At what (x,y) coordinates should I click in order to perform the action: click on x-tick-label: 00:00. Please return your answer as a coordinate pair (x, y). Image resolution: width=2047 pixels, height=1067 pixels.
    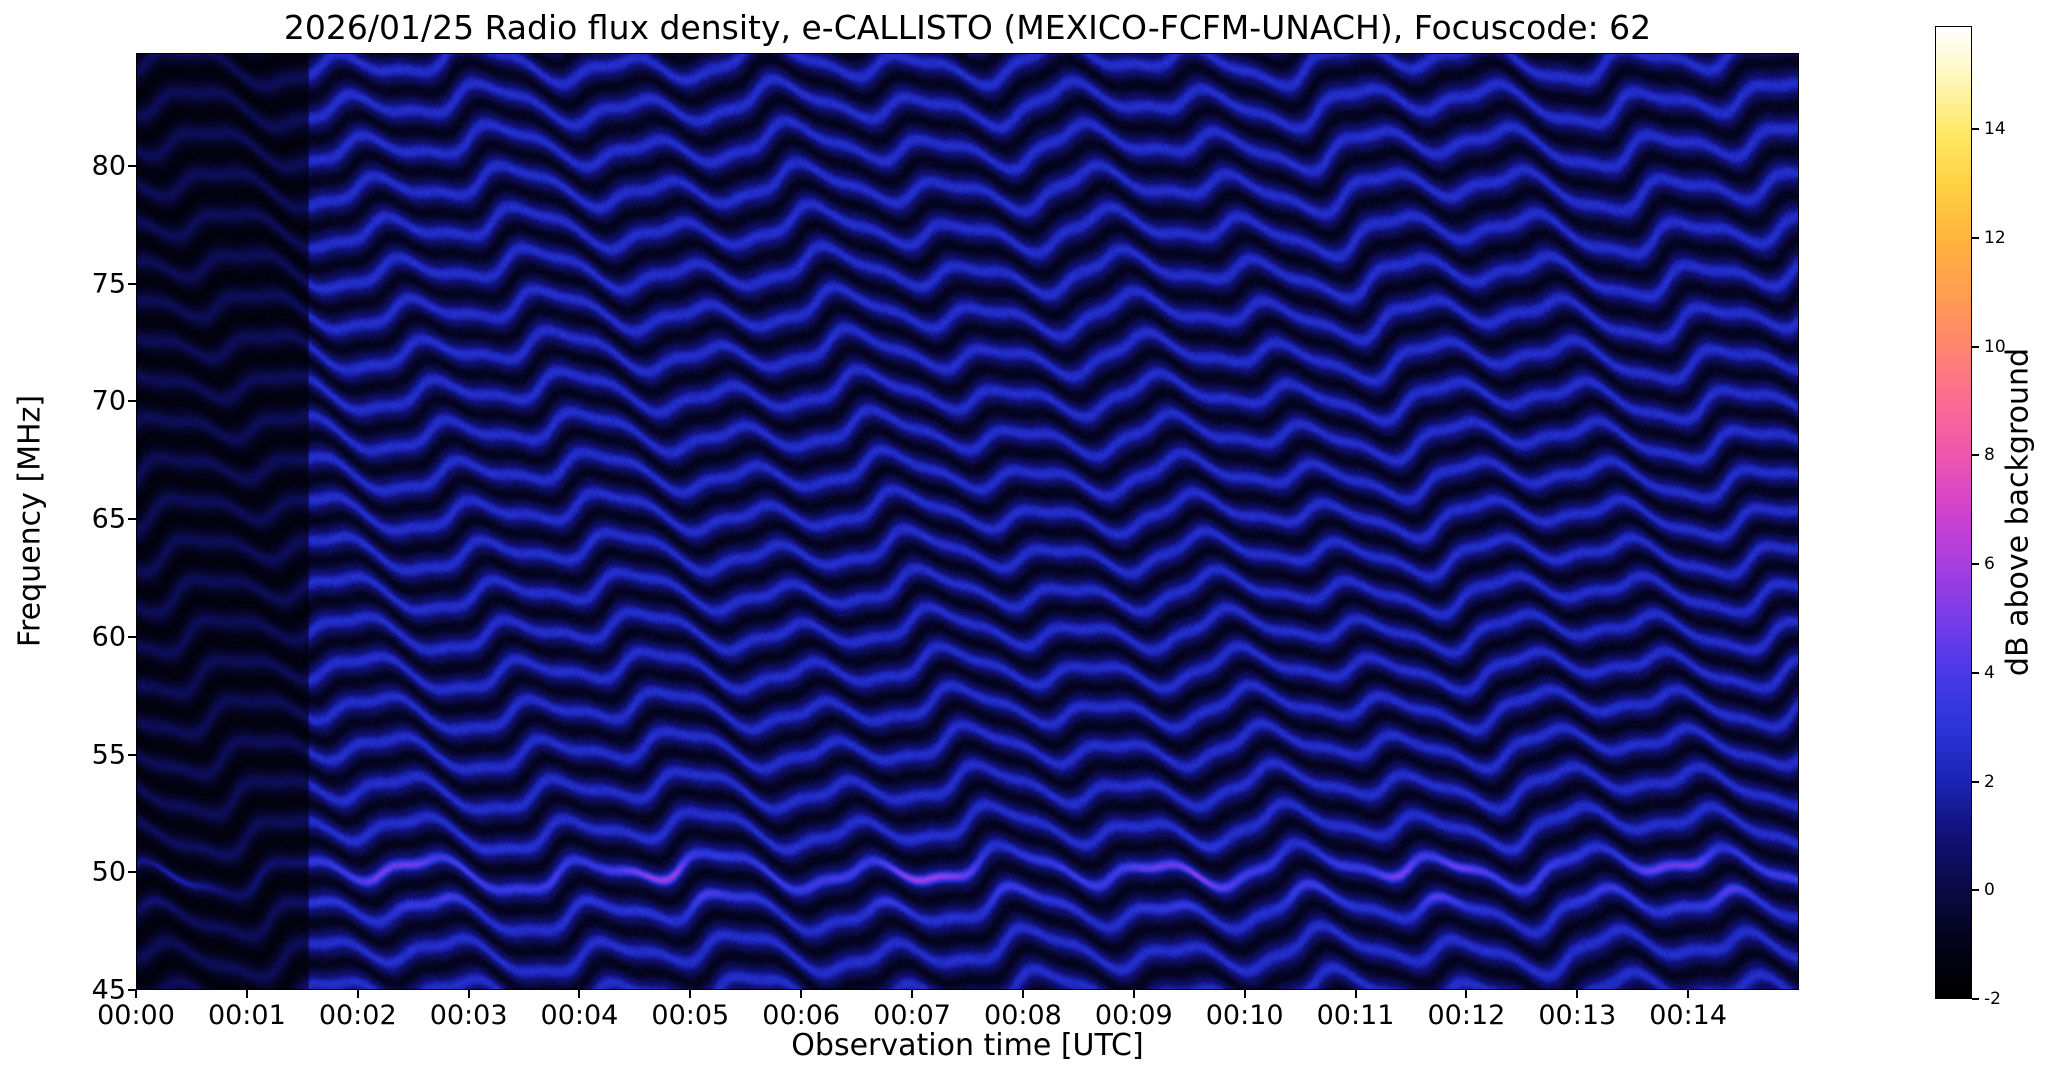
    Looking at the image, I should click on (136, 1015).